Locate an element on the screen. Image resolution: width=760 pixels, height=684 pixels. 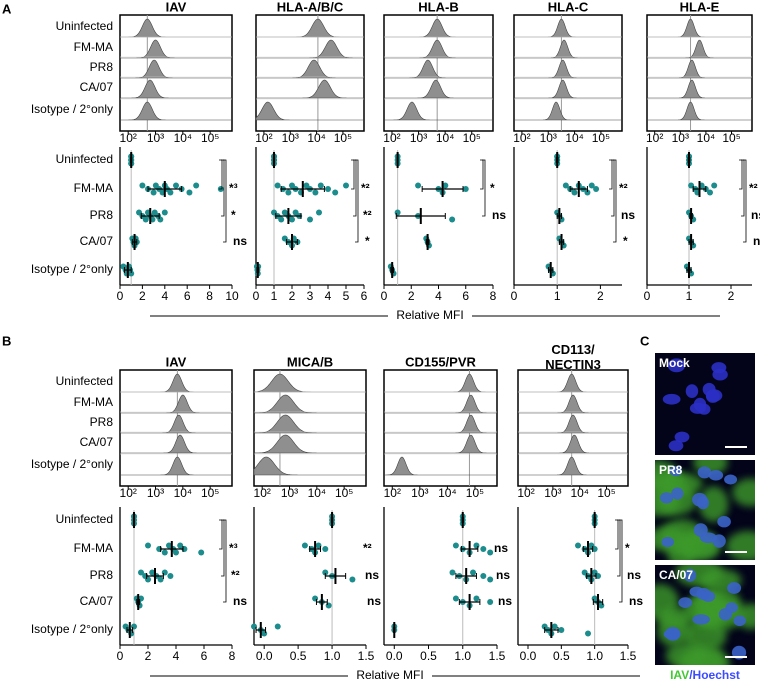
legend-entry: IAV is located at coordinates (679, 675).